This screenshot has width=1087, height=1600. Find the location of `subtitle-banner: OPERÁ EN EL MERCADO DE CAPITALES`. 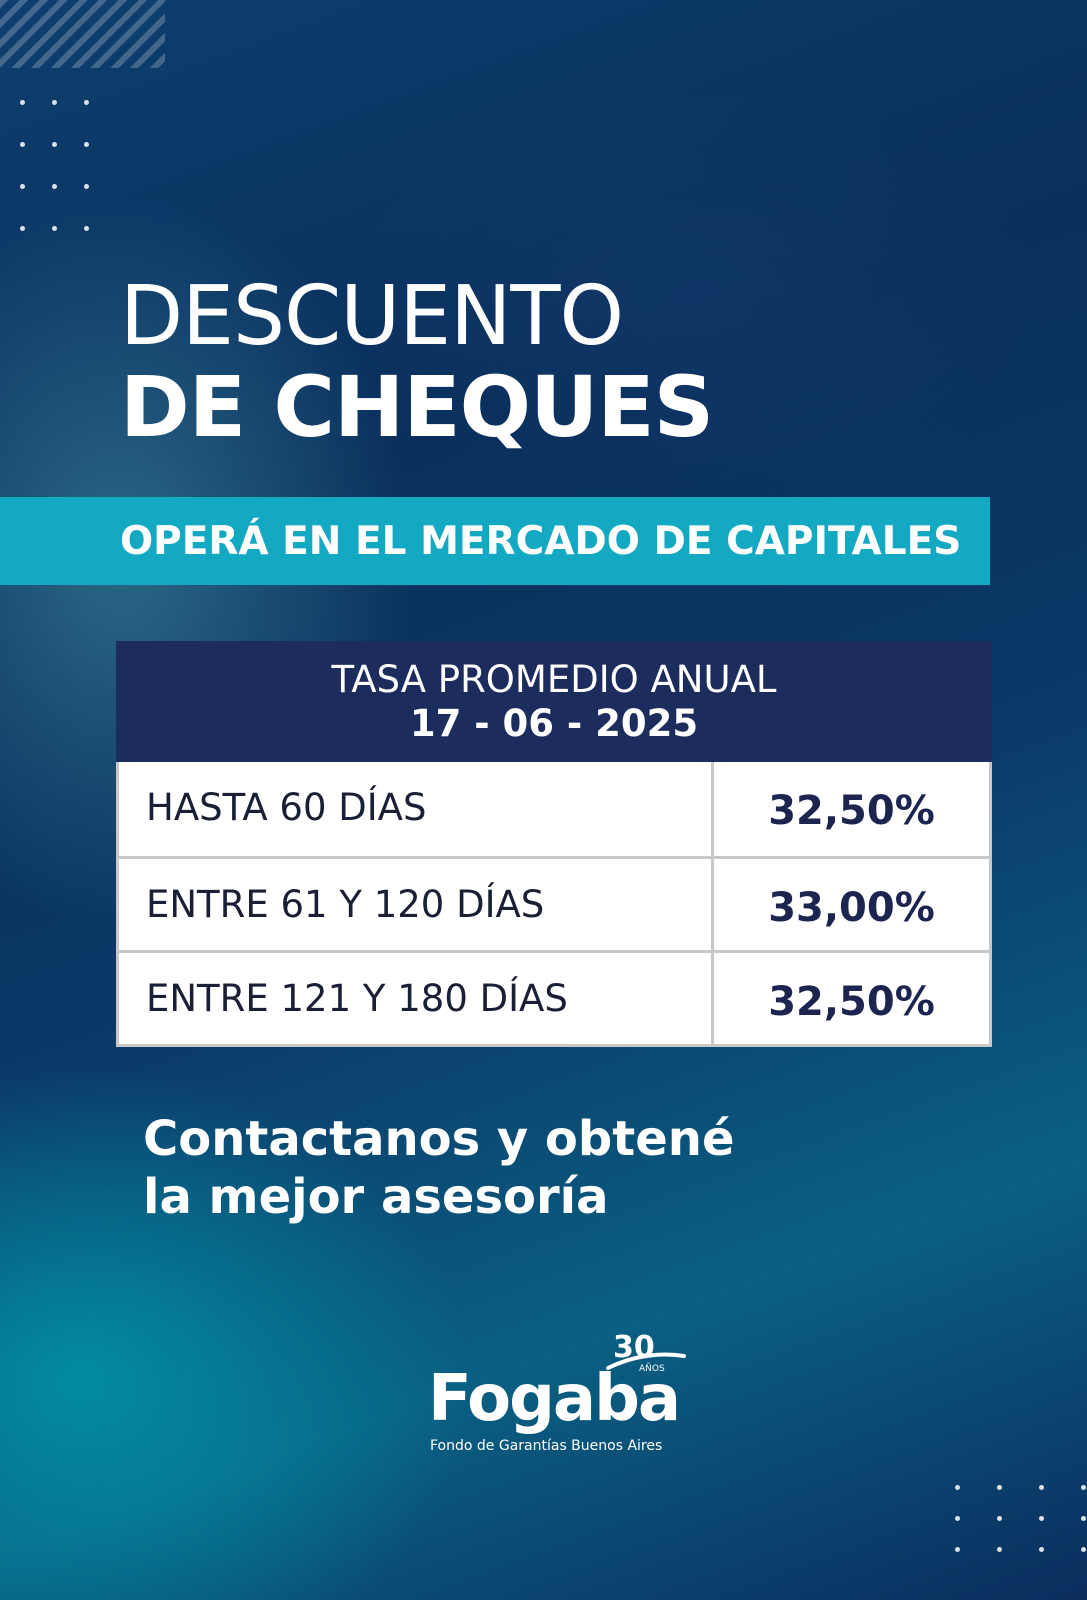

subtitle-banner: OPERÁ EN EL MERCADO DE CAPITALES is located at coordinates (495, 541).